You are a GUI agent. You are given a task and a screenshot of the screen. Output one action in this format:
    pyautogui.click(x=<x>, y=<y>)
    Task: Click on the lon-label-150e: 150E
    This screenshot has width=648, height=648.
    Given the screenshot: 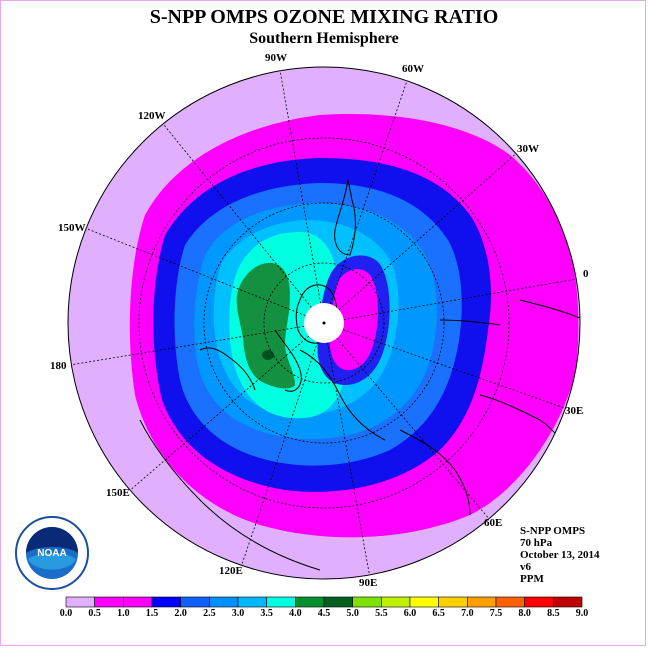 What is the action you would take?
    pyautogui.click(x=118, y=493)
    